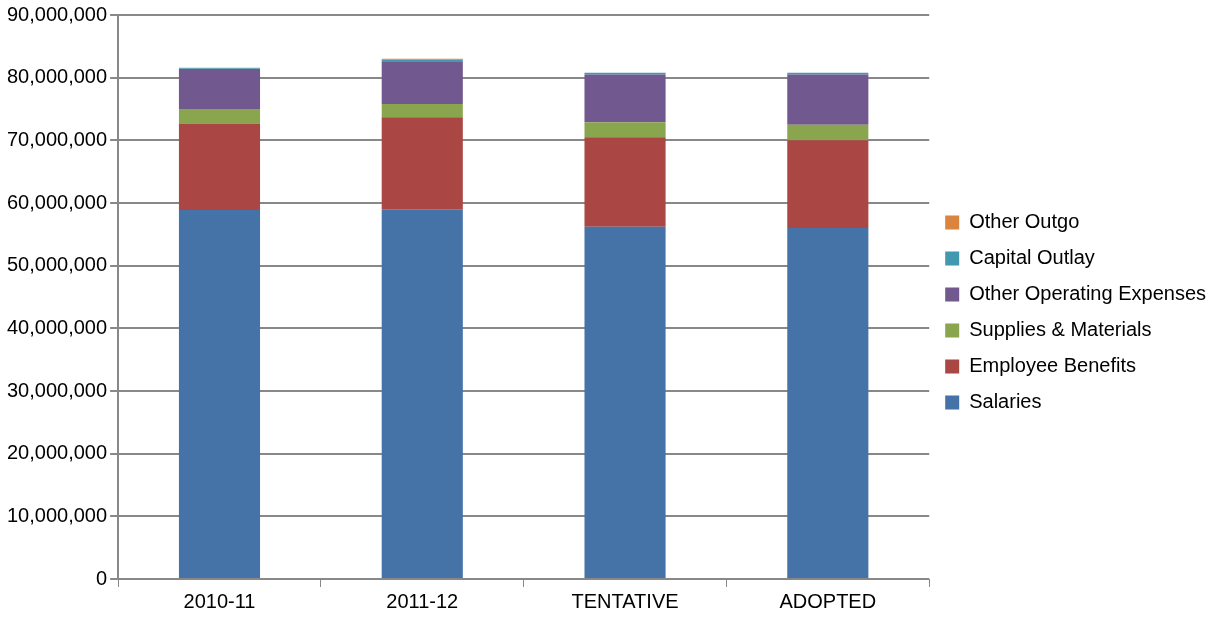  What do you see at coordinates (57, 452) in the screenshot?
I see `y-tick-label: 20,000,000` at bounding box center [57, 452].